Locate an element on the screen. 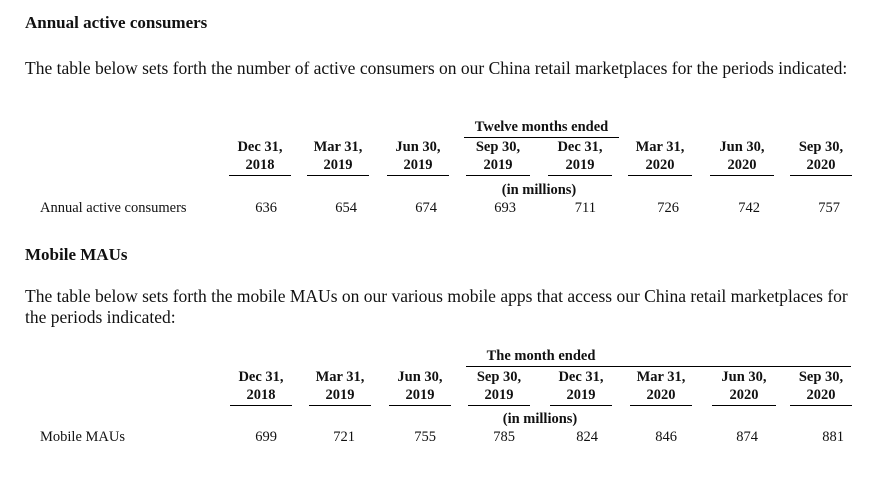  table-cell-value: 711 is located at coordinates (585, 208).